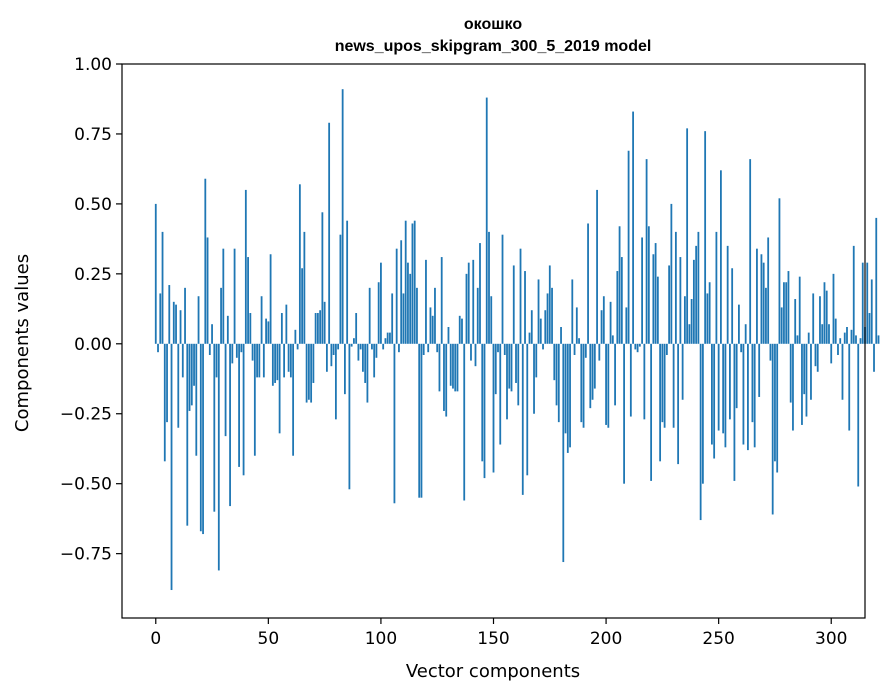 This screenshot has height=696, width=880. What do you see at coordinates (493, 671) in the screenshot?
I see `x-axis-label: Vector components` at bounding box center [493, 671].